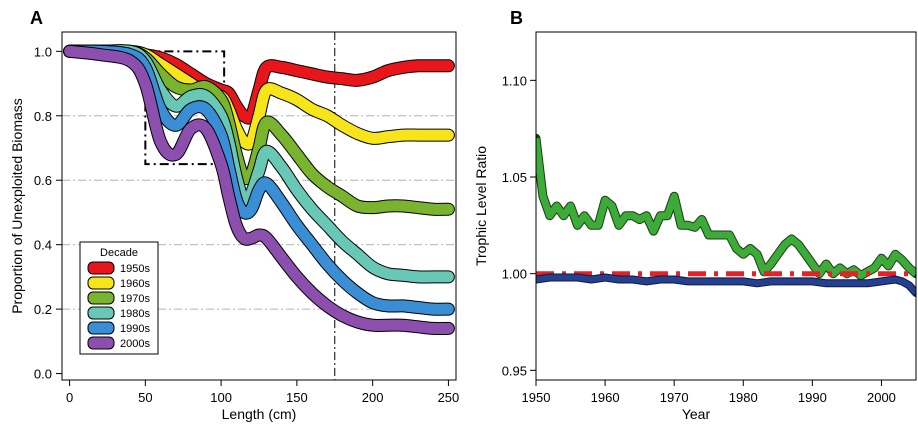  I want to click on y-tick-label: 0.8, so click(43, 116).